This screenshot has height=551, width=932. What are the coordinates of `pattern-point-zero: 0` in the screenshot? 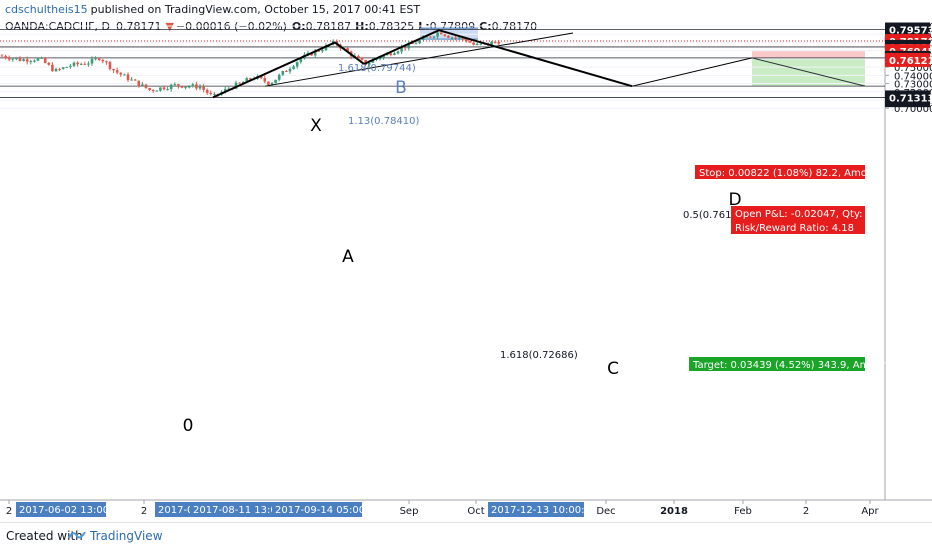 It's located at (188, 426).